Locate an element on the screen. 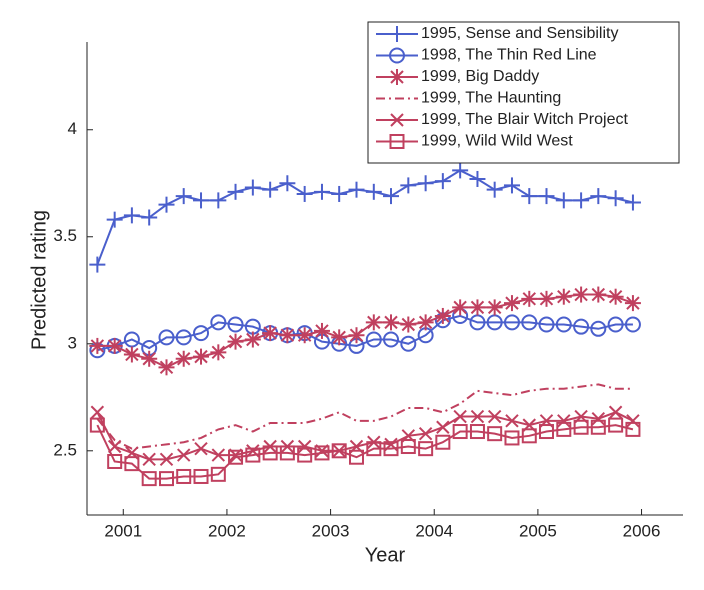 This screenshot has width=704, height=590. y-tick-label: 3.5 is located at coordinates (65, 235).